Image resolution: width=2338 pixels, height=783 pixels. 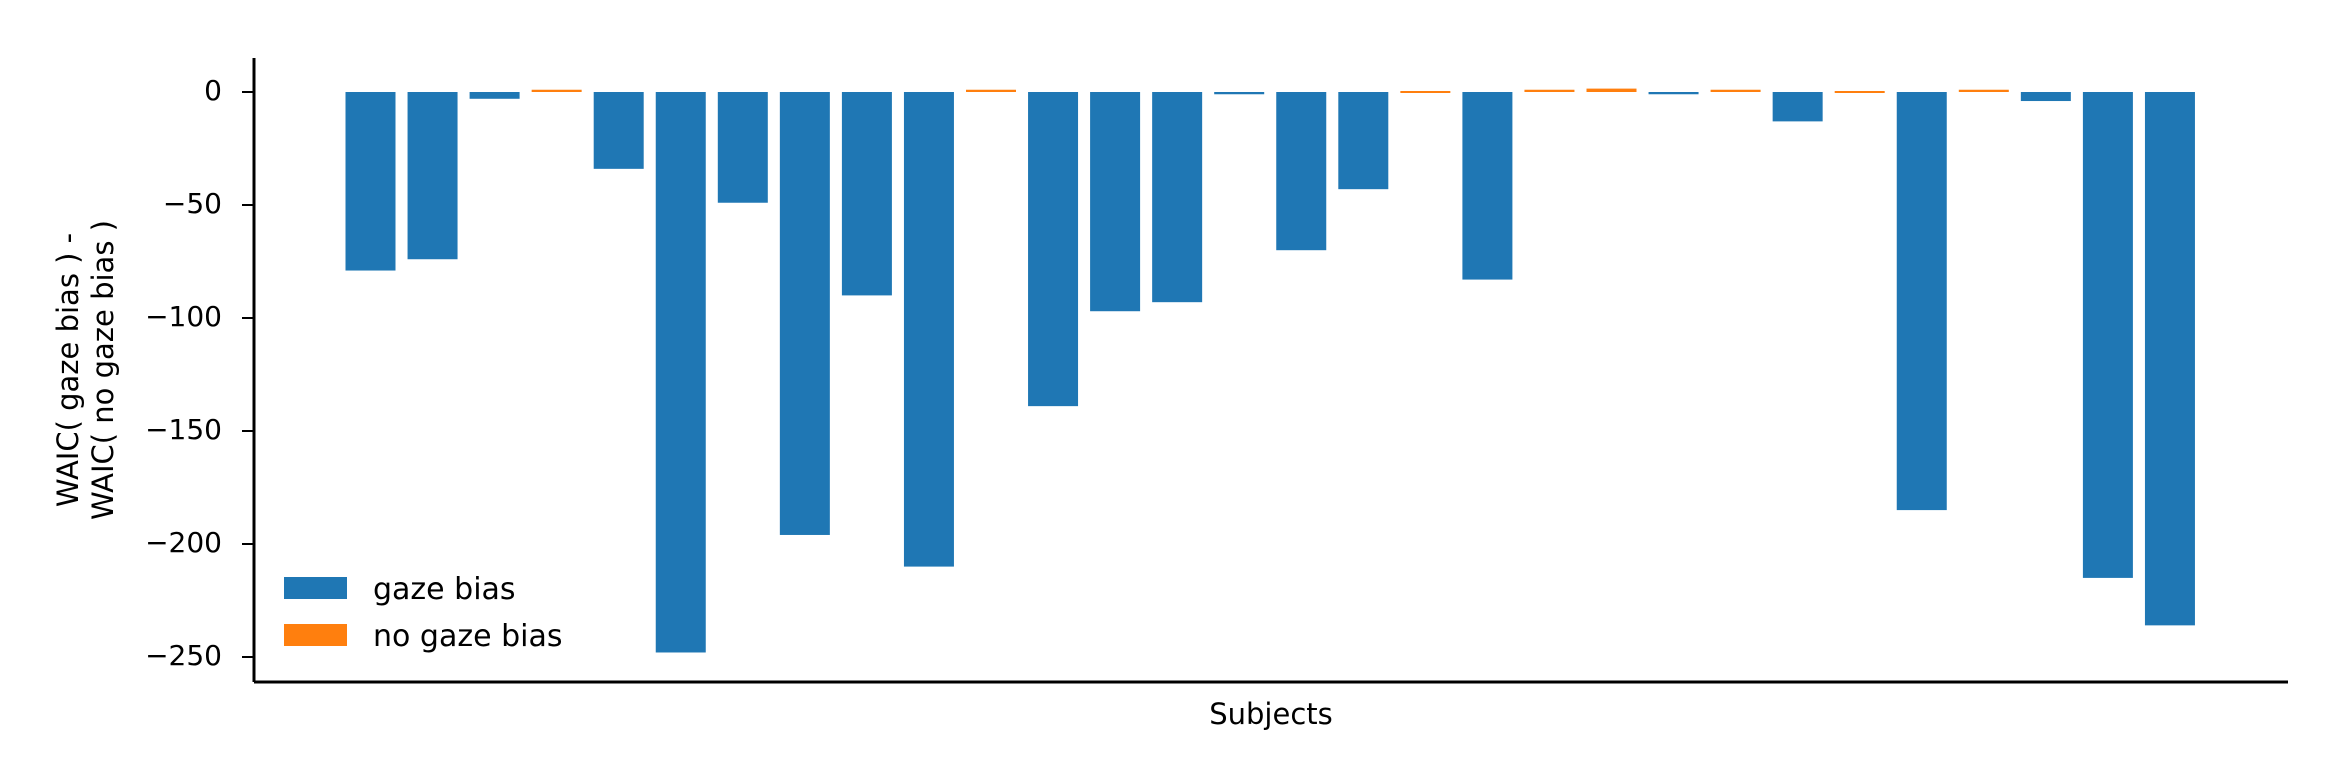 What do you see at coordinates (103, 370) in the screenshot?
I see `y-axis-title-line-2: WAIC( no gaze bias )` at bounding box center [103, 370].